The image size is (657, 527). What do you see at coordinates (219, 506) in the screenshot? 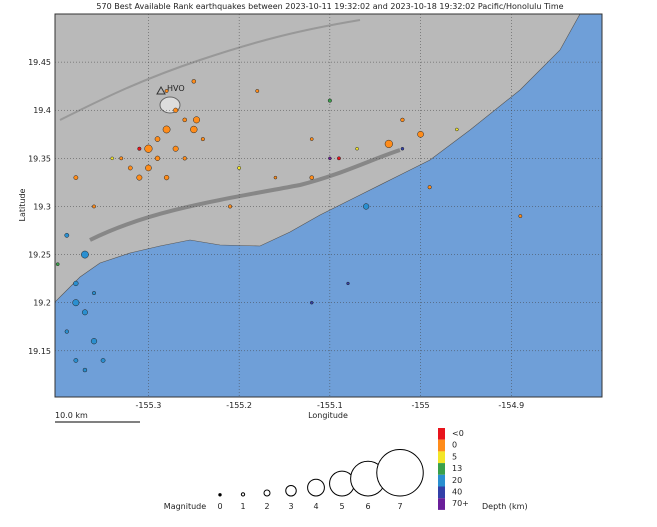
I see `magnitude-legend-label: 0` at bounding box center [219, 506].